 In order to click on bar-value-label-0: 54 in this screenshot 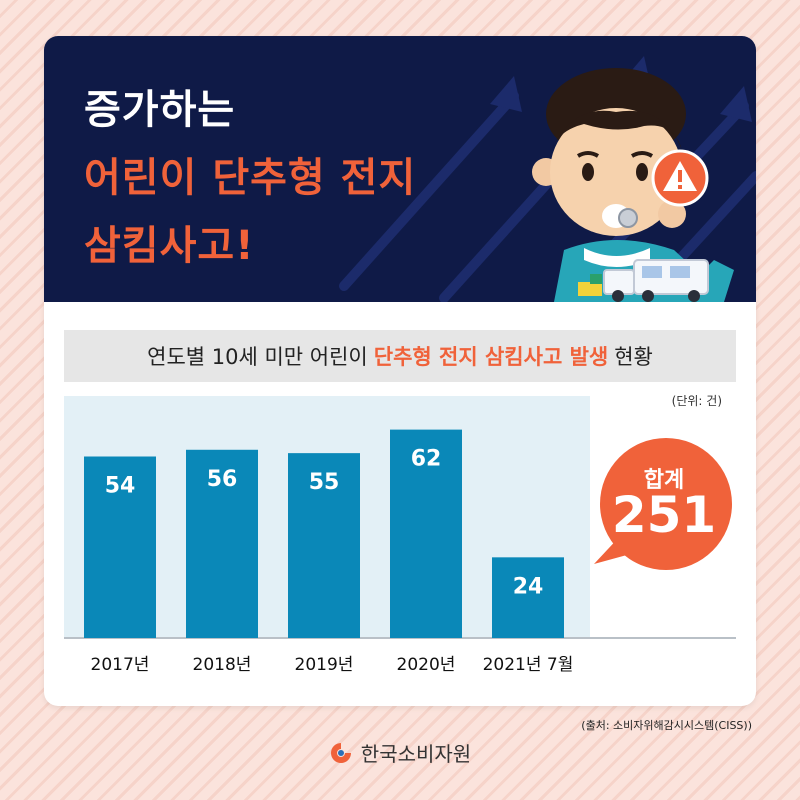, I will do `click(120, 486)`.